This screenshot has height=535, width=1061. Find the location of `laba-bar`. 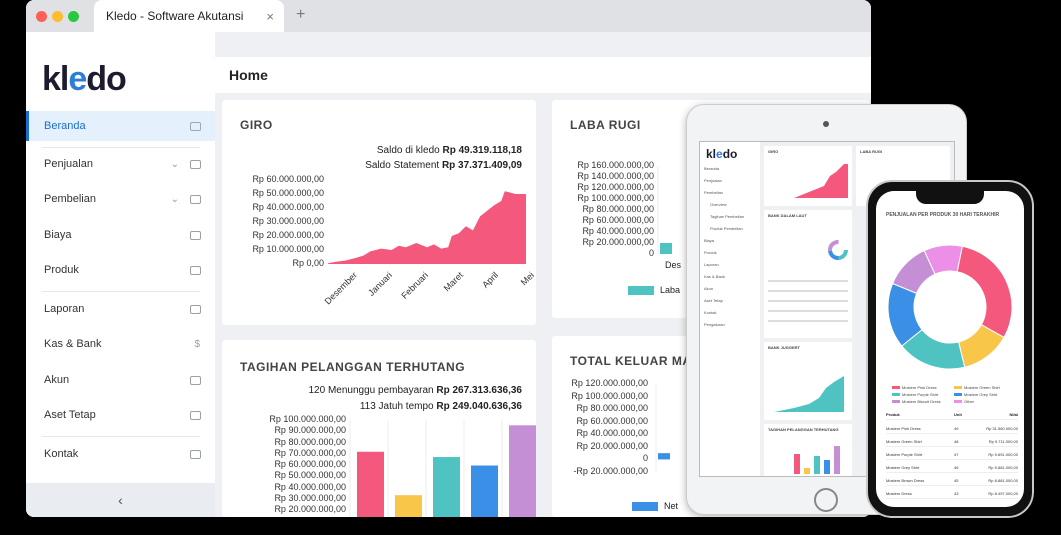

laba-bar is located at coordinates (666, 248).